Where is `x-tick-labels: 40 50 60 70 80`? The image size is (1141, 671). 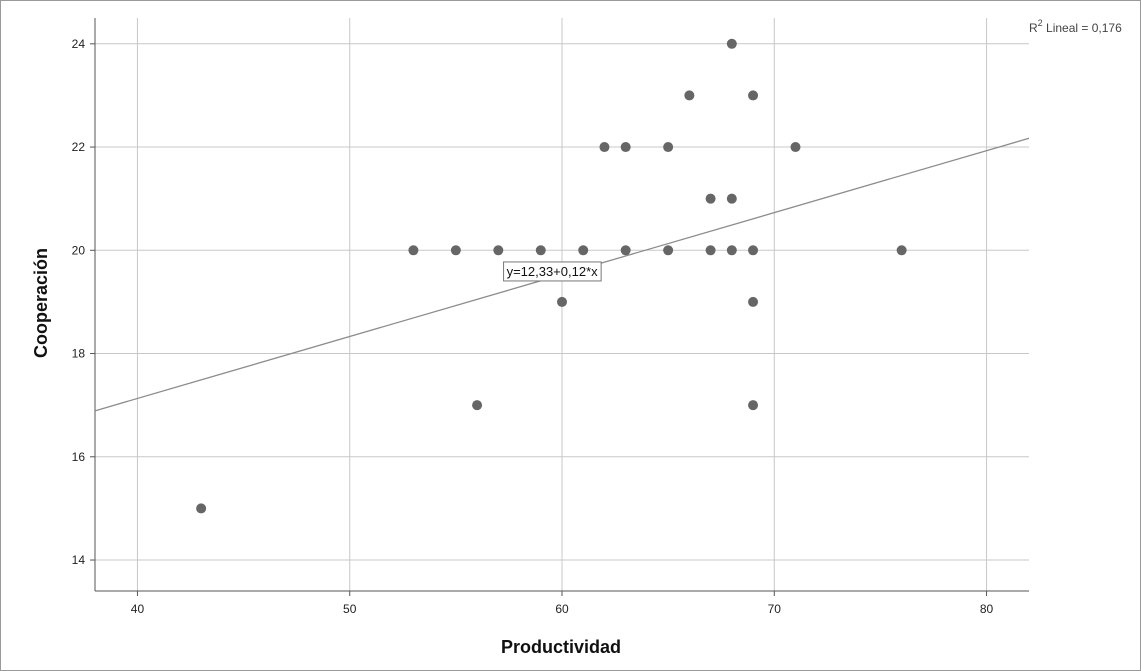 x-tick-labels: 40 50 60 70 80 is located at coordinates (562, 609).